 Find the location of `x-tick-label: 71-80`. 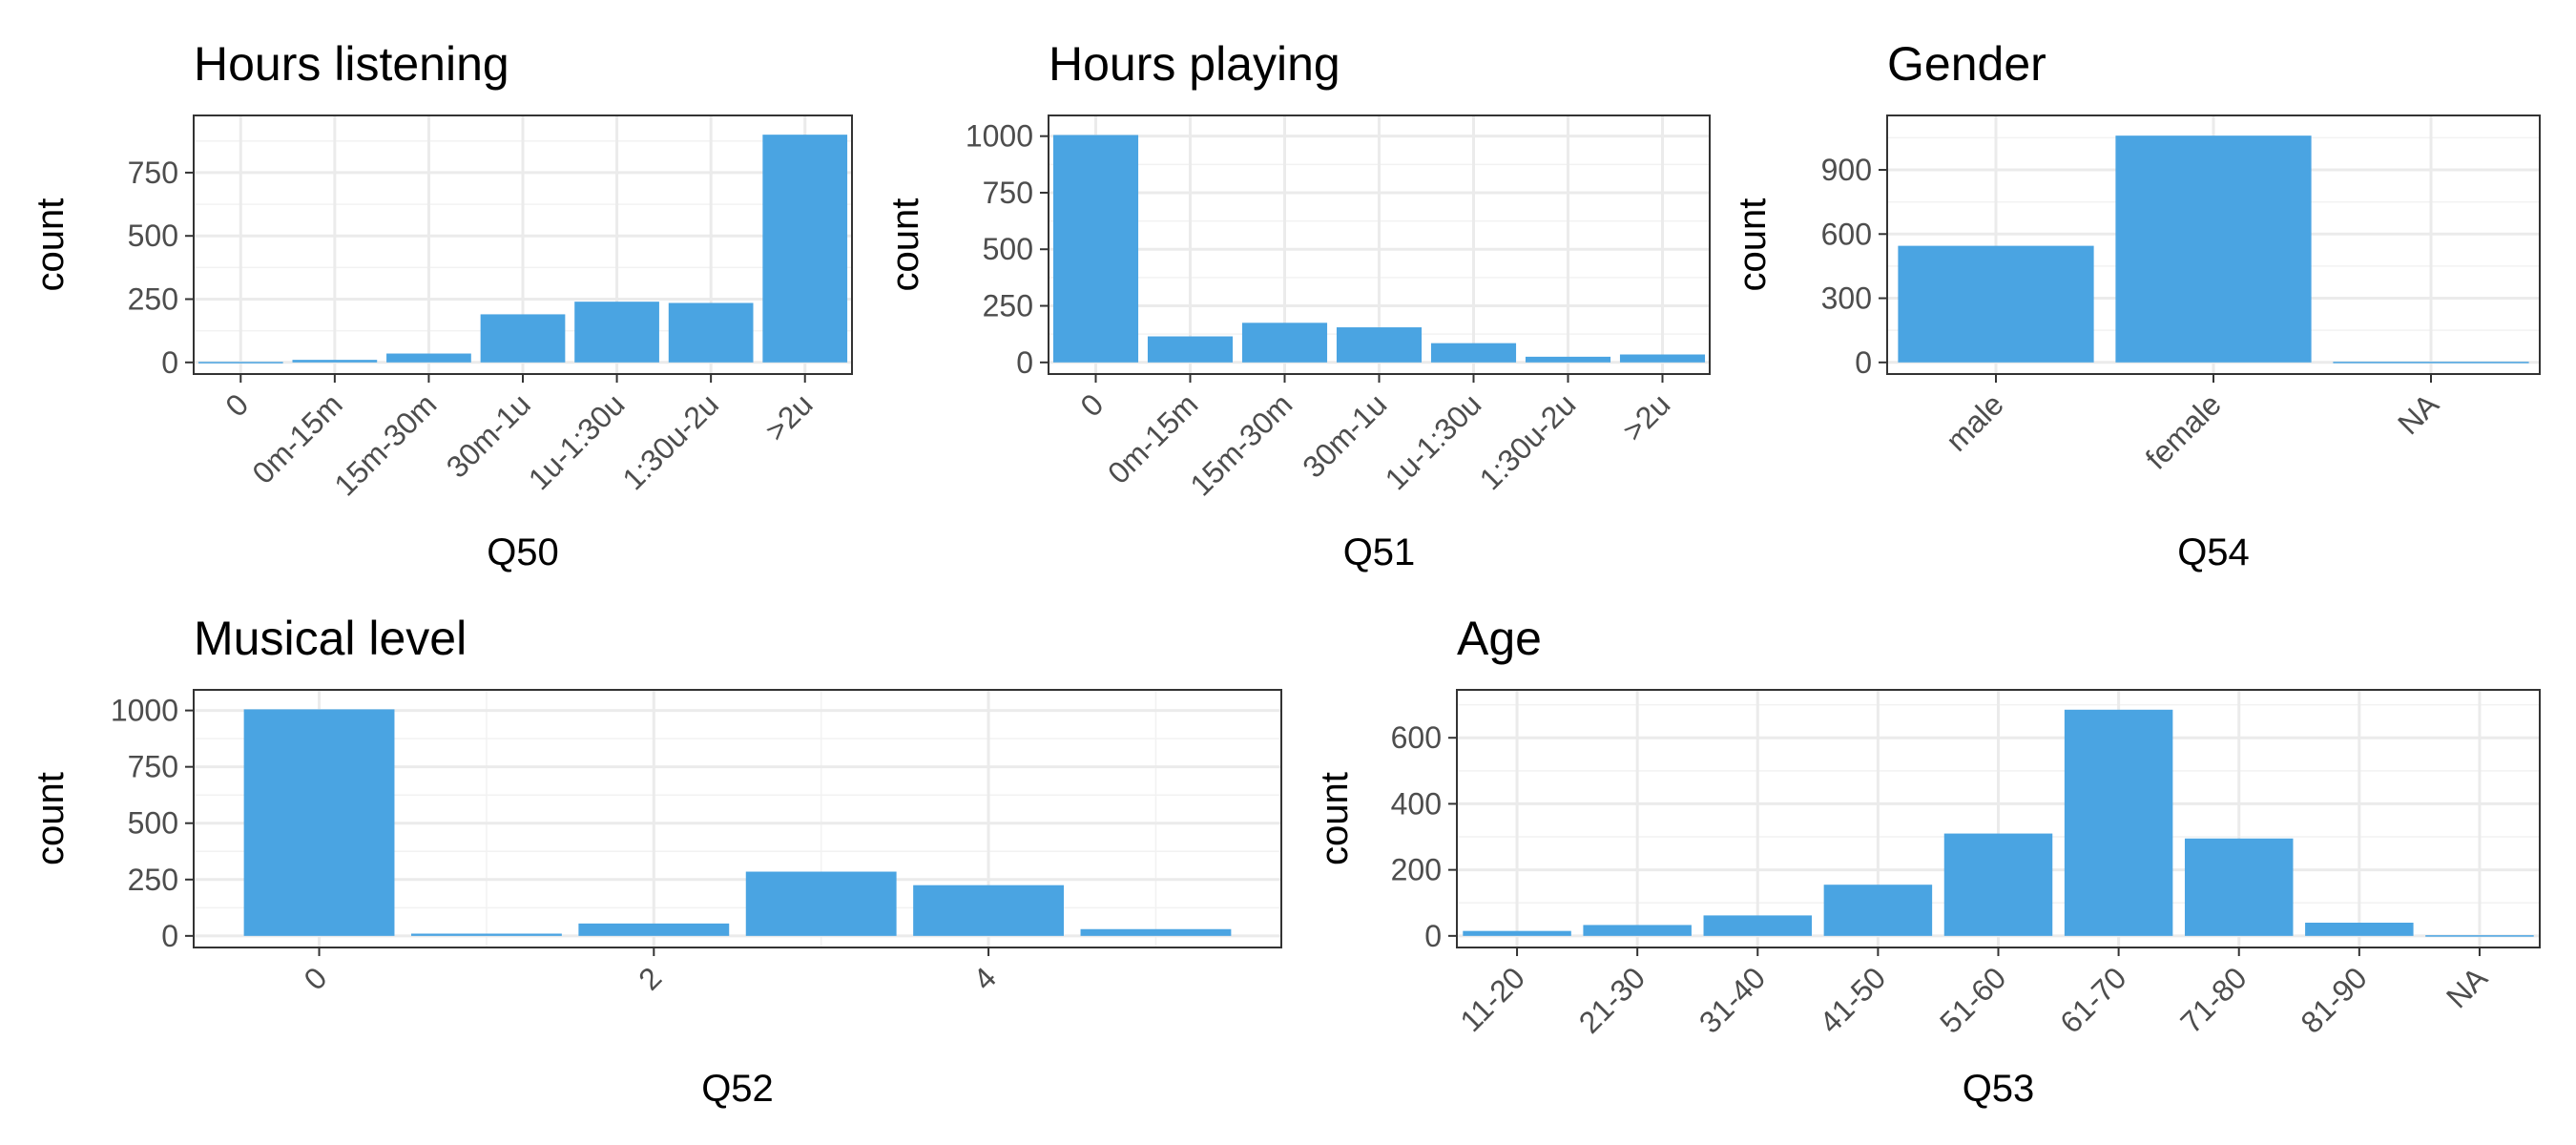

x-tick-label: 71-80 is located at coordinates (2213, 1000).